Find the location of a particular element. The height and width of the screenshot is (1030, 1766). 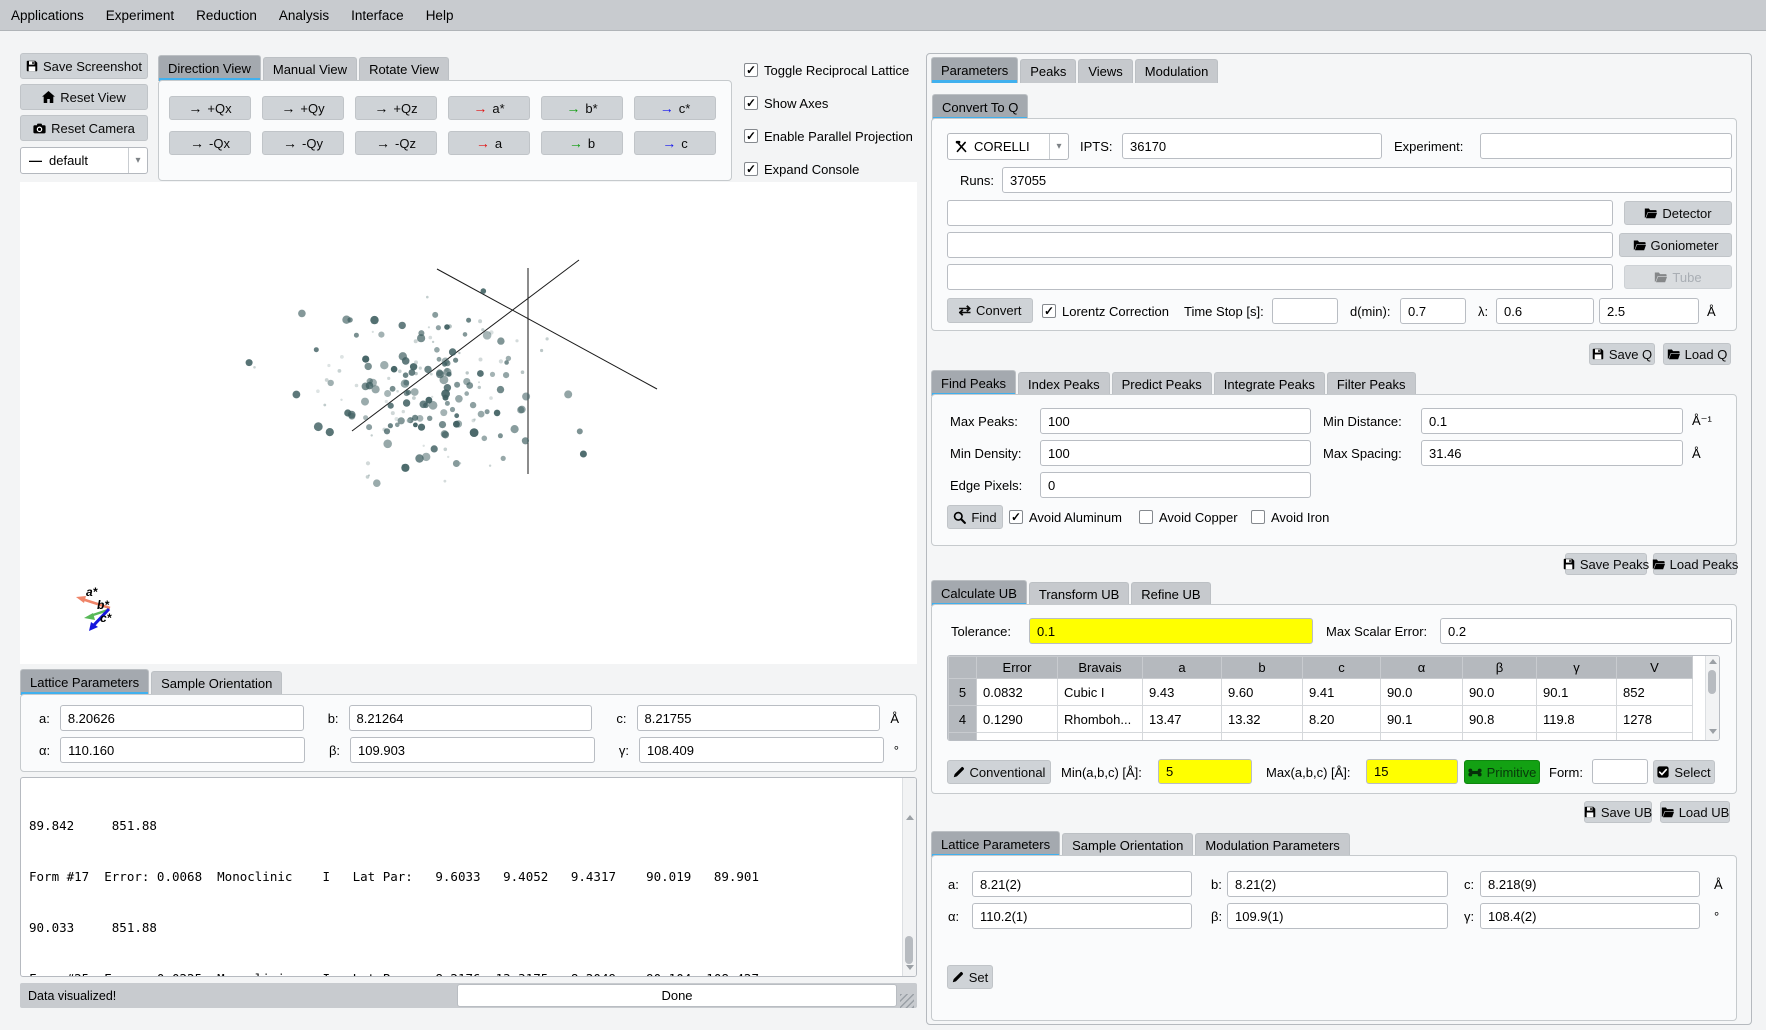

avoid-aluminum-checkbox: ✓ Avoid Aluminum is located at coordinates (1065, 517).